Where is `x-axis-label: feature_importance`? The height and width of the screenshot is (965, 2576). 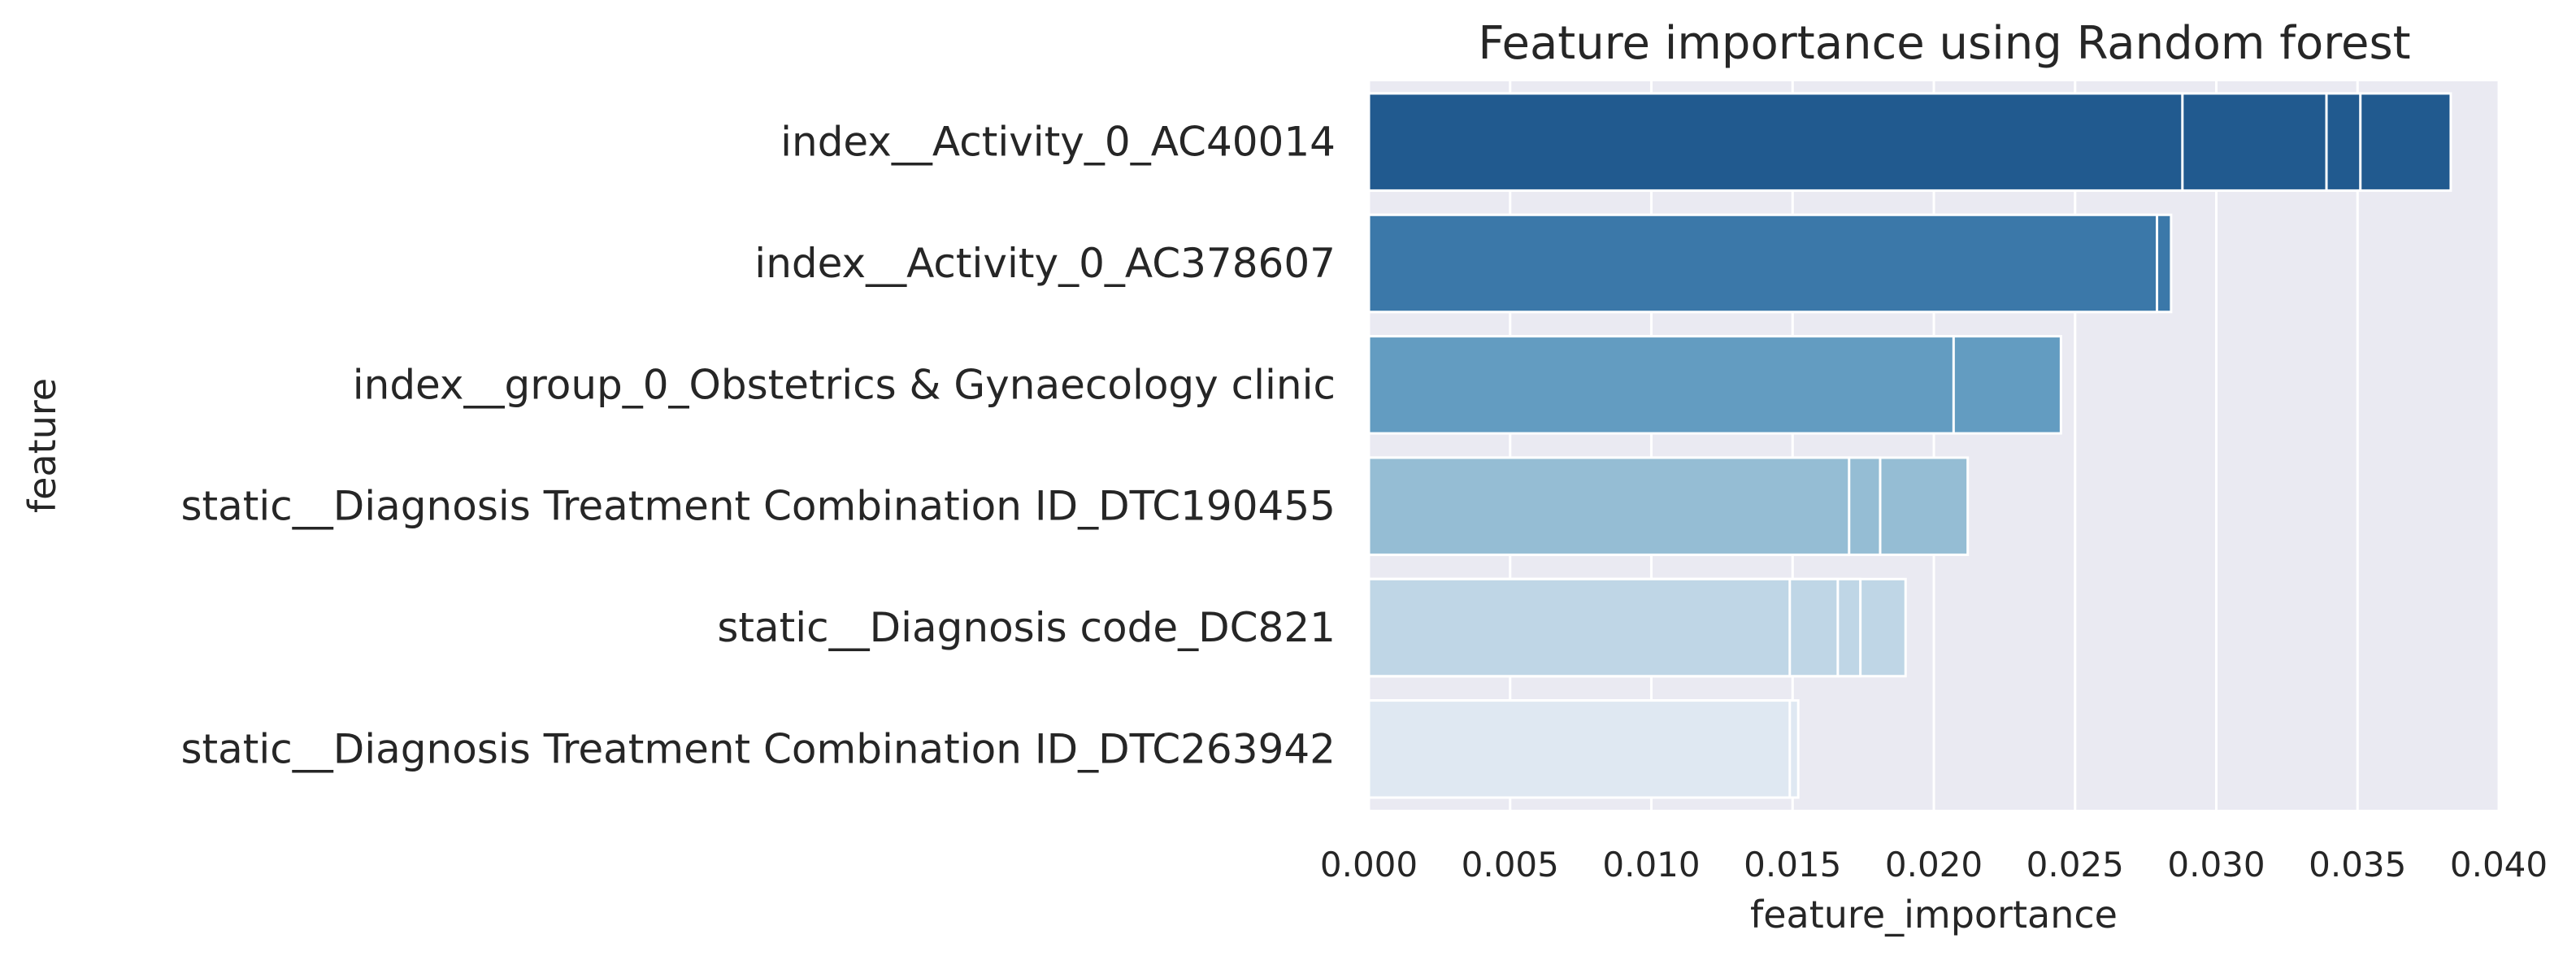 x-axis-label: feature_importance is located at coordinates (1934, 915).